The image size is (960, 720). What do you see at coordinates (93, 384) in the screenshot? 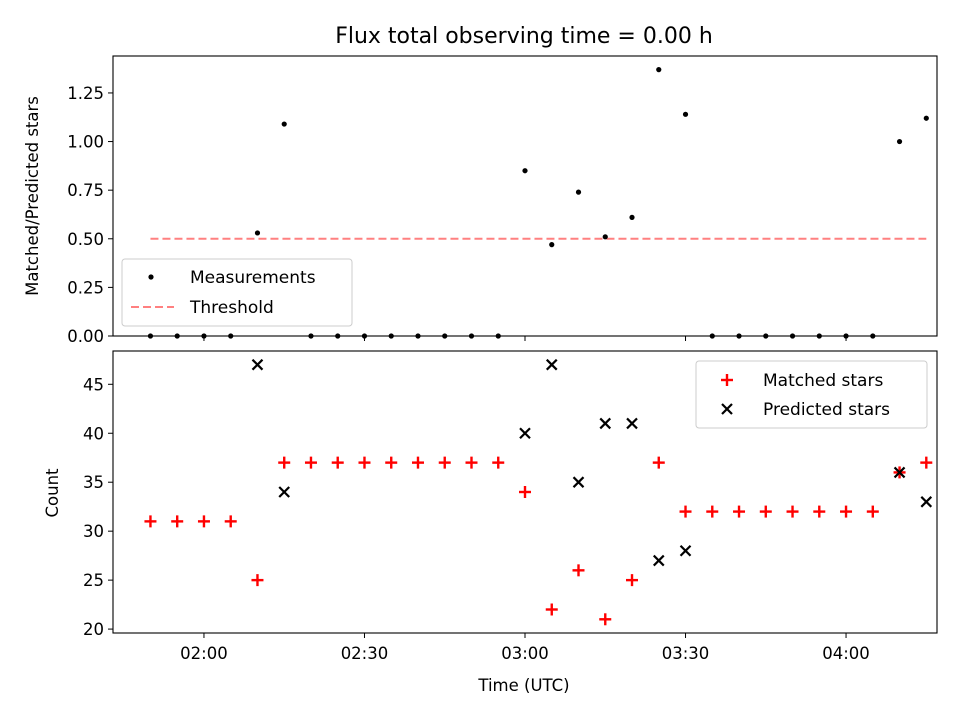
I see `bottom-y-tick-label: 45` at bounding box center [93, 384].